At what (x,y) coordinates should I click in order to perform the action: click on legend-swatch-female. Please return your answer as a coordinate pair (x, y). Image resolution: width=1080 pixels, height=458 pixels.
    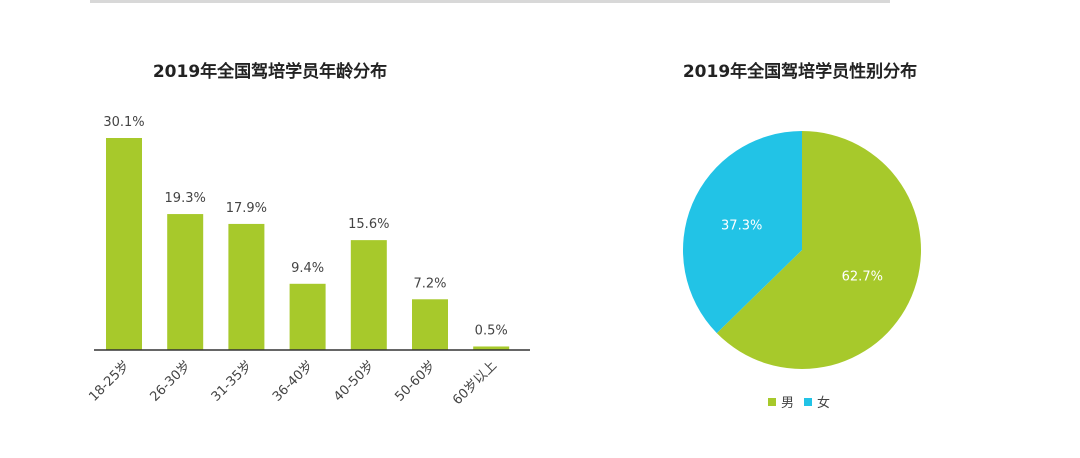
    Looking at the image, I should click on (808, 401).